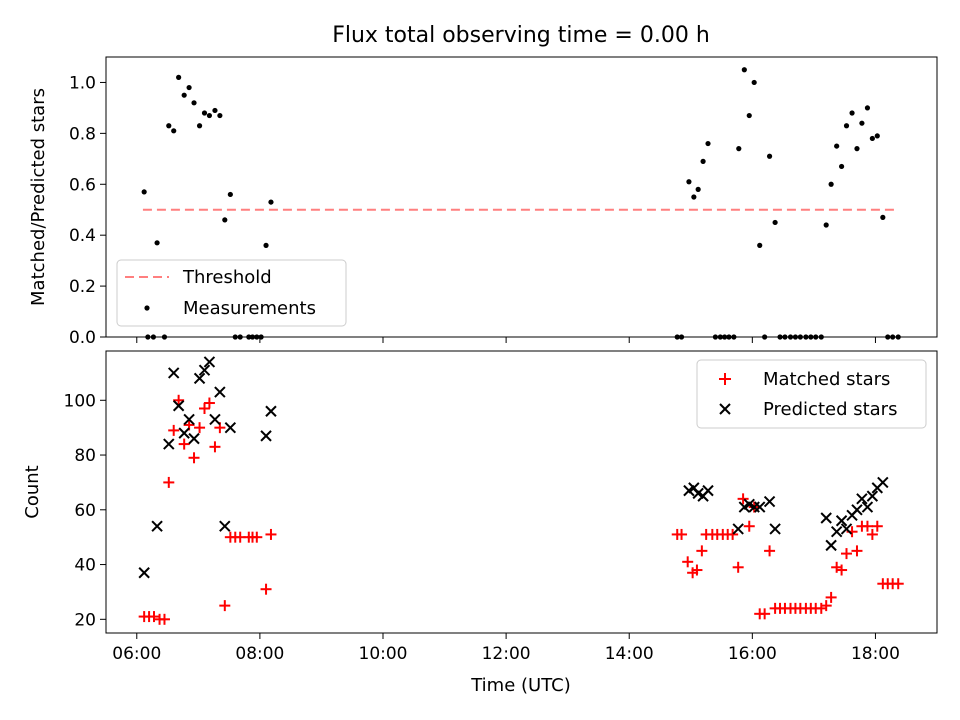 The height and width of the screenshot is (720, 960). What do you see at coordinates (830, 409) in the screenshot?
I see `legend-predicted-label: Predicted stars` at bounding box center [830, 409].